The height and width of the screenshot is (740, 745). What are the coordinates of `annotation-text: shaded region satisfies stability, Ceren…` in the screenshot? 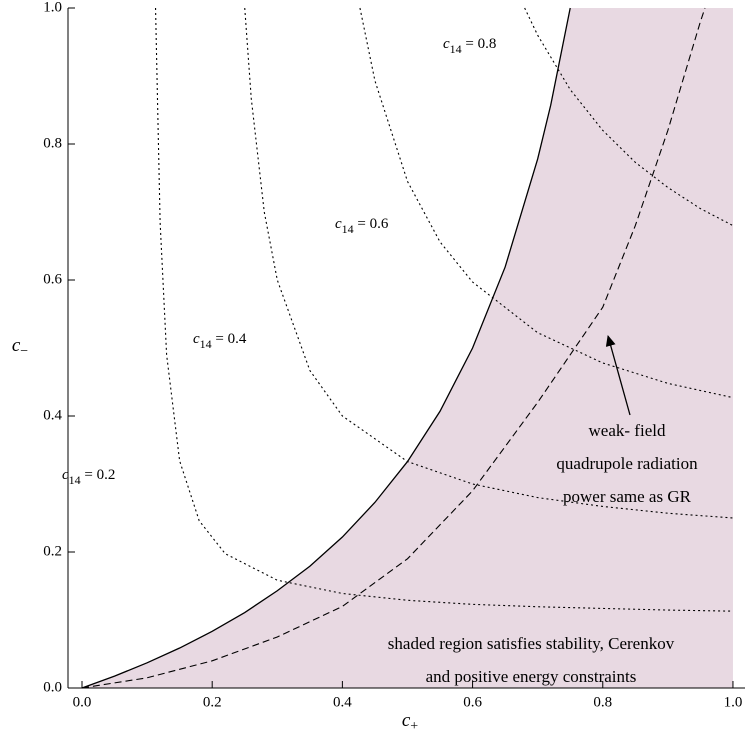 It's located at (531, 643).